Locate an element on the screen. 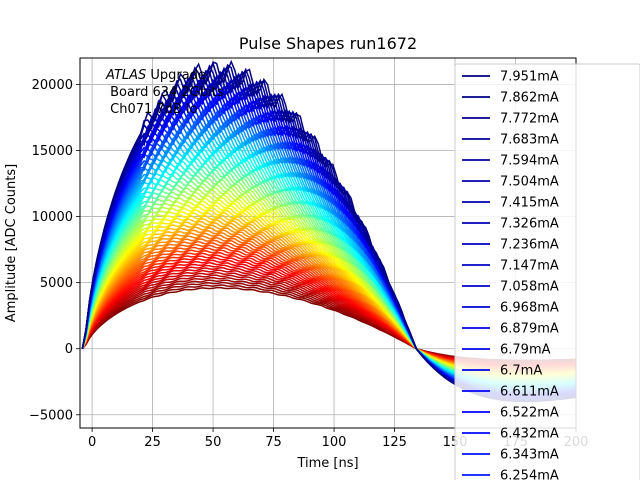 The image size is (640, 480). legend-label: 7.683mA is located at coordinates (529, 140).